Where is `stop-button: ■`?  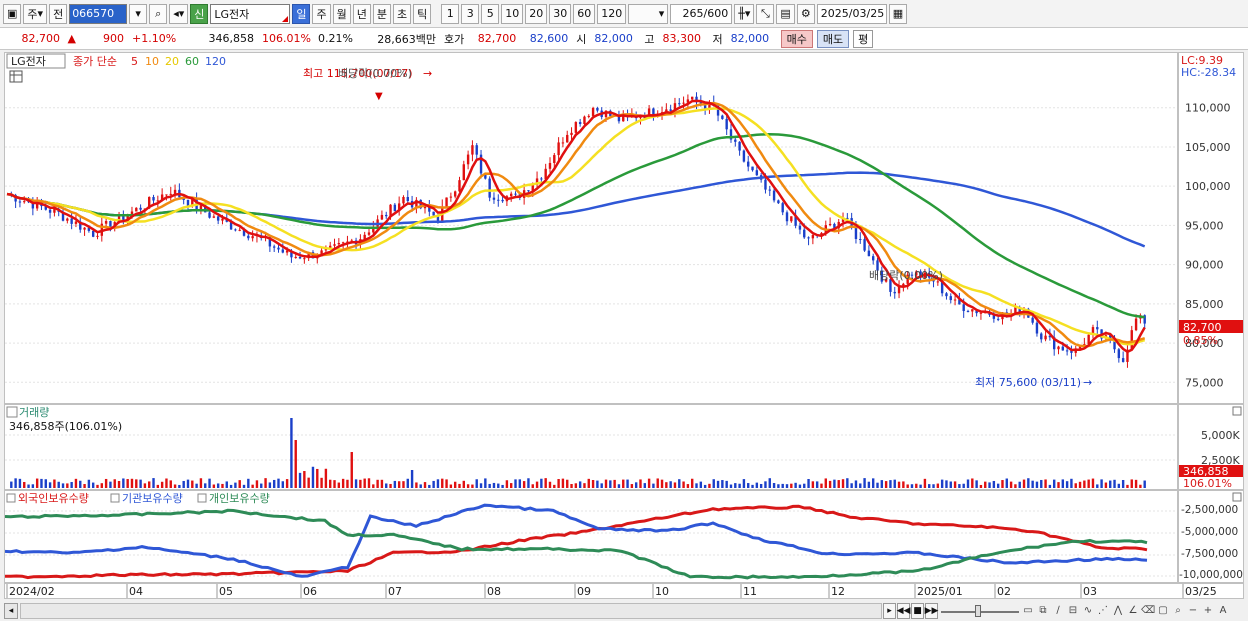
stop-button: ■ is located at coordinates (917, 610).